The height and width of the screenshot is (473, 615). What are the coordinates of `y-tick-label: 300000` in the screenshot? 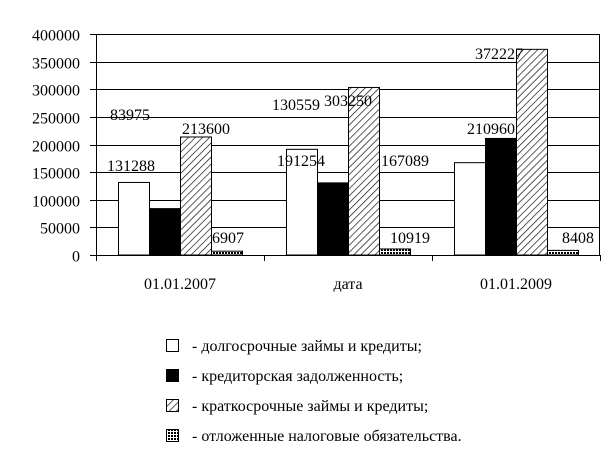 It's located at (56, 91).